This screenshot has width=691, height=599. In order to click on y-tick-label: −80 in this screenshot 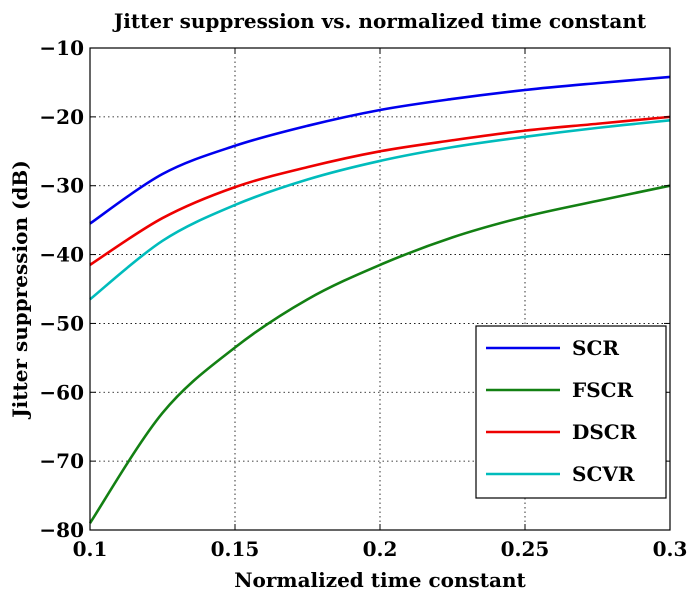, I will do `click(61, 530)`.